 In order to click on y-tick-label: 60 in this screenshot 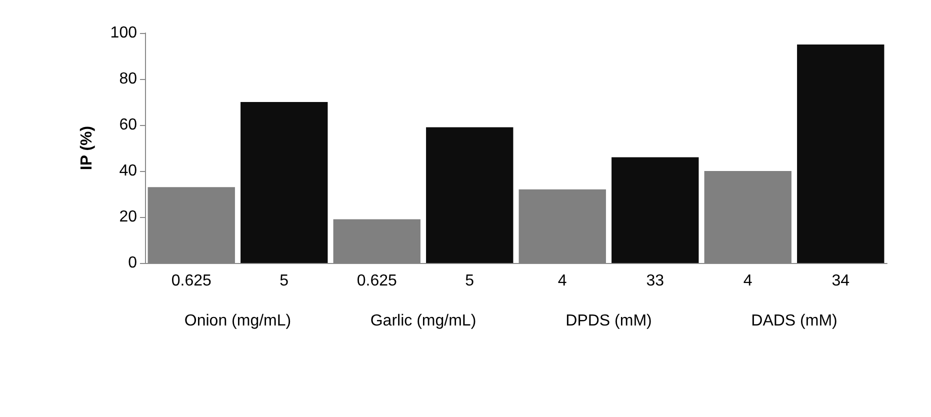, I will do `click(128, 125)`.